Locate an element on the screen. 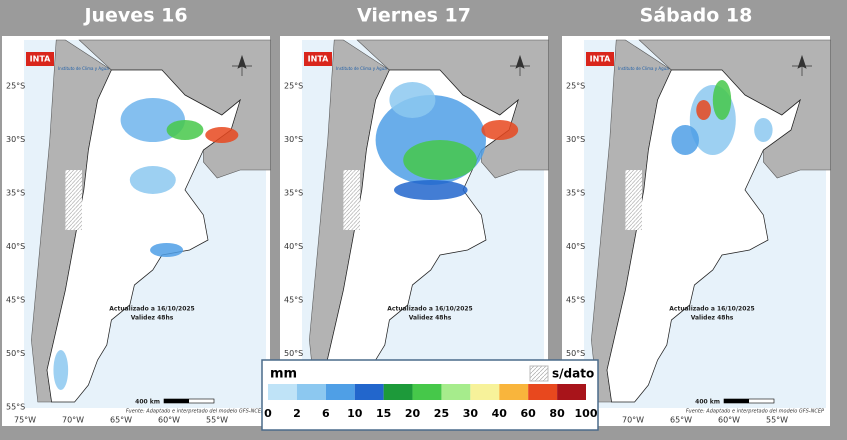  day-title: Jueves 16 is located at coordinates (134, 16).